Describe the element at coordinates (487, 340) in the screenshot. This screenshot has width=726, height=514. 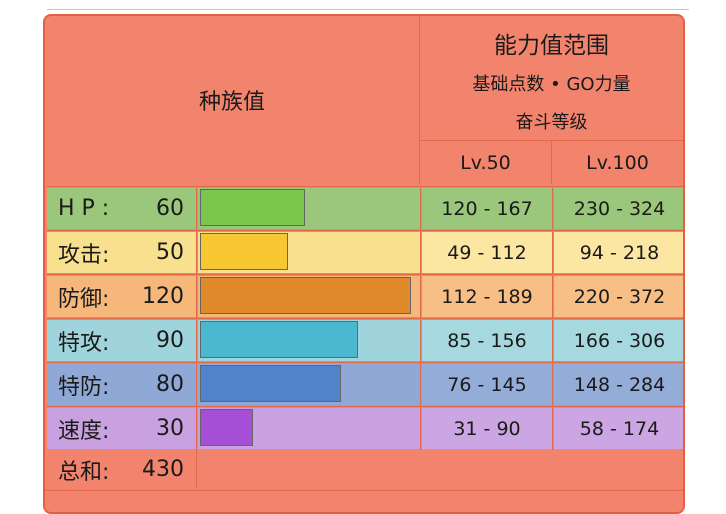
I see `stat-range-lv50: 85 - 156` at that location.